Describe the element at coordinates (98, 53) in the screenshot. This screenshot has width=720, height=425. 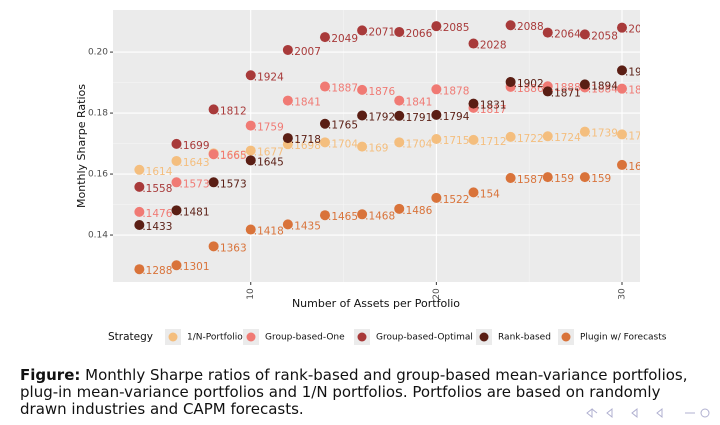
I see `y-tick-label: 0.20` at that location.